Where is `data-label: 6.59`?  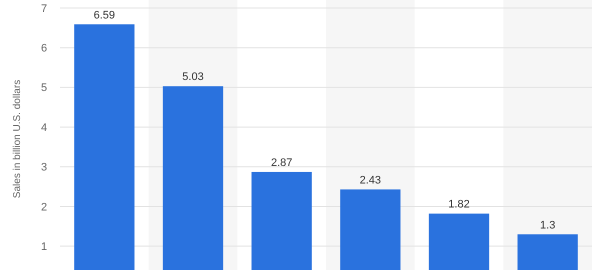
data-label: 6.59 is located at coordinates (105, 15).